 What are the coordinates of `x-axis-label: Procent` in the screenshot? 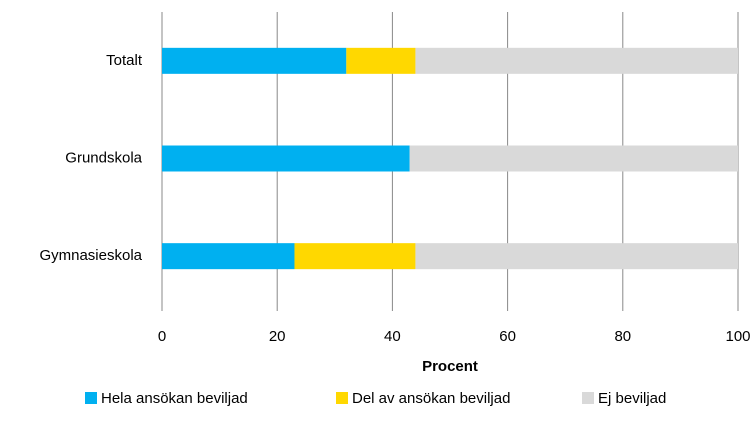 It's located at (450, 366).